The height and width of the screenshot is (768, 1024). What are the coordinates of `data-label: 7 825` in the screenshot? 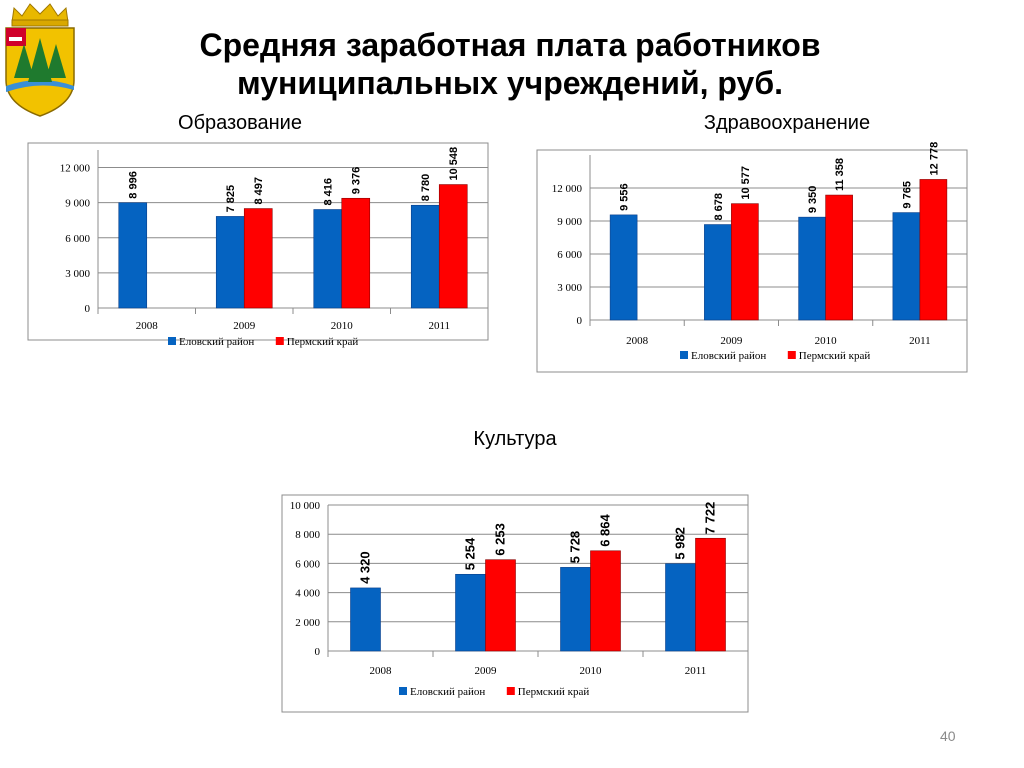 It's located at (231, 199).